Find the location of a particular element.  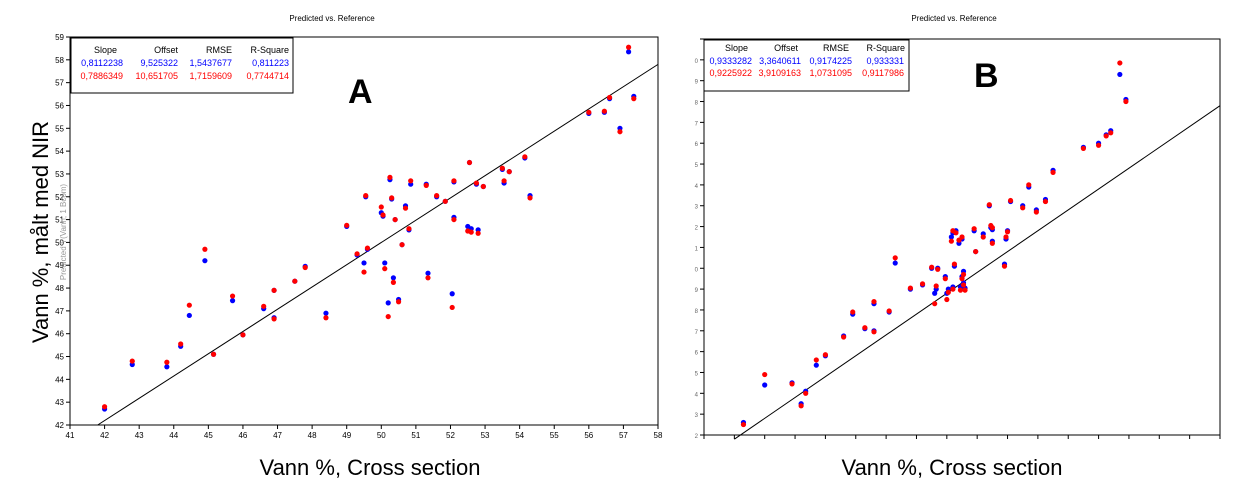

x-tick-label: 52 is located at coordinates (450, 435).